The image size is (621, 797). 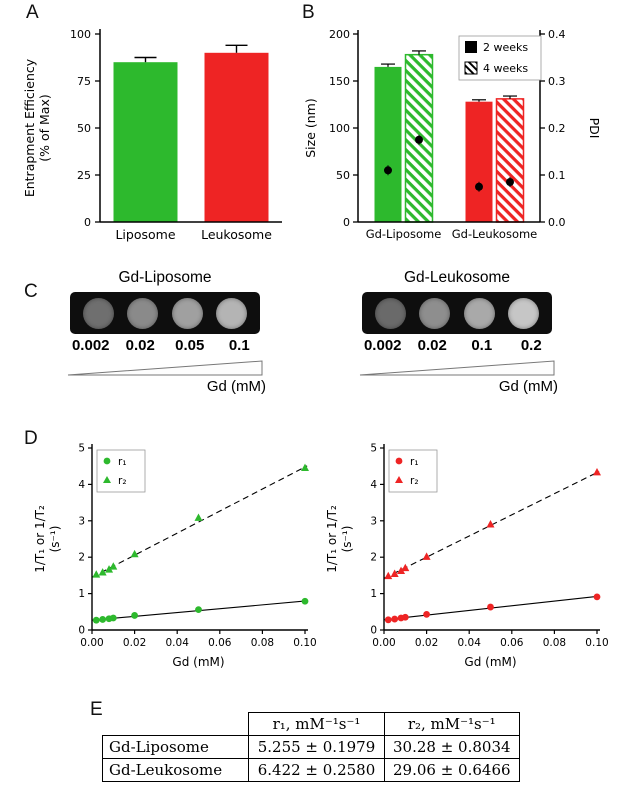 I want to click on panel-label-c: C, so click(x=31, y=291).